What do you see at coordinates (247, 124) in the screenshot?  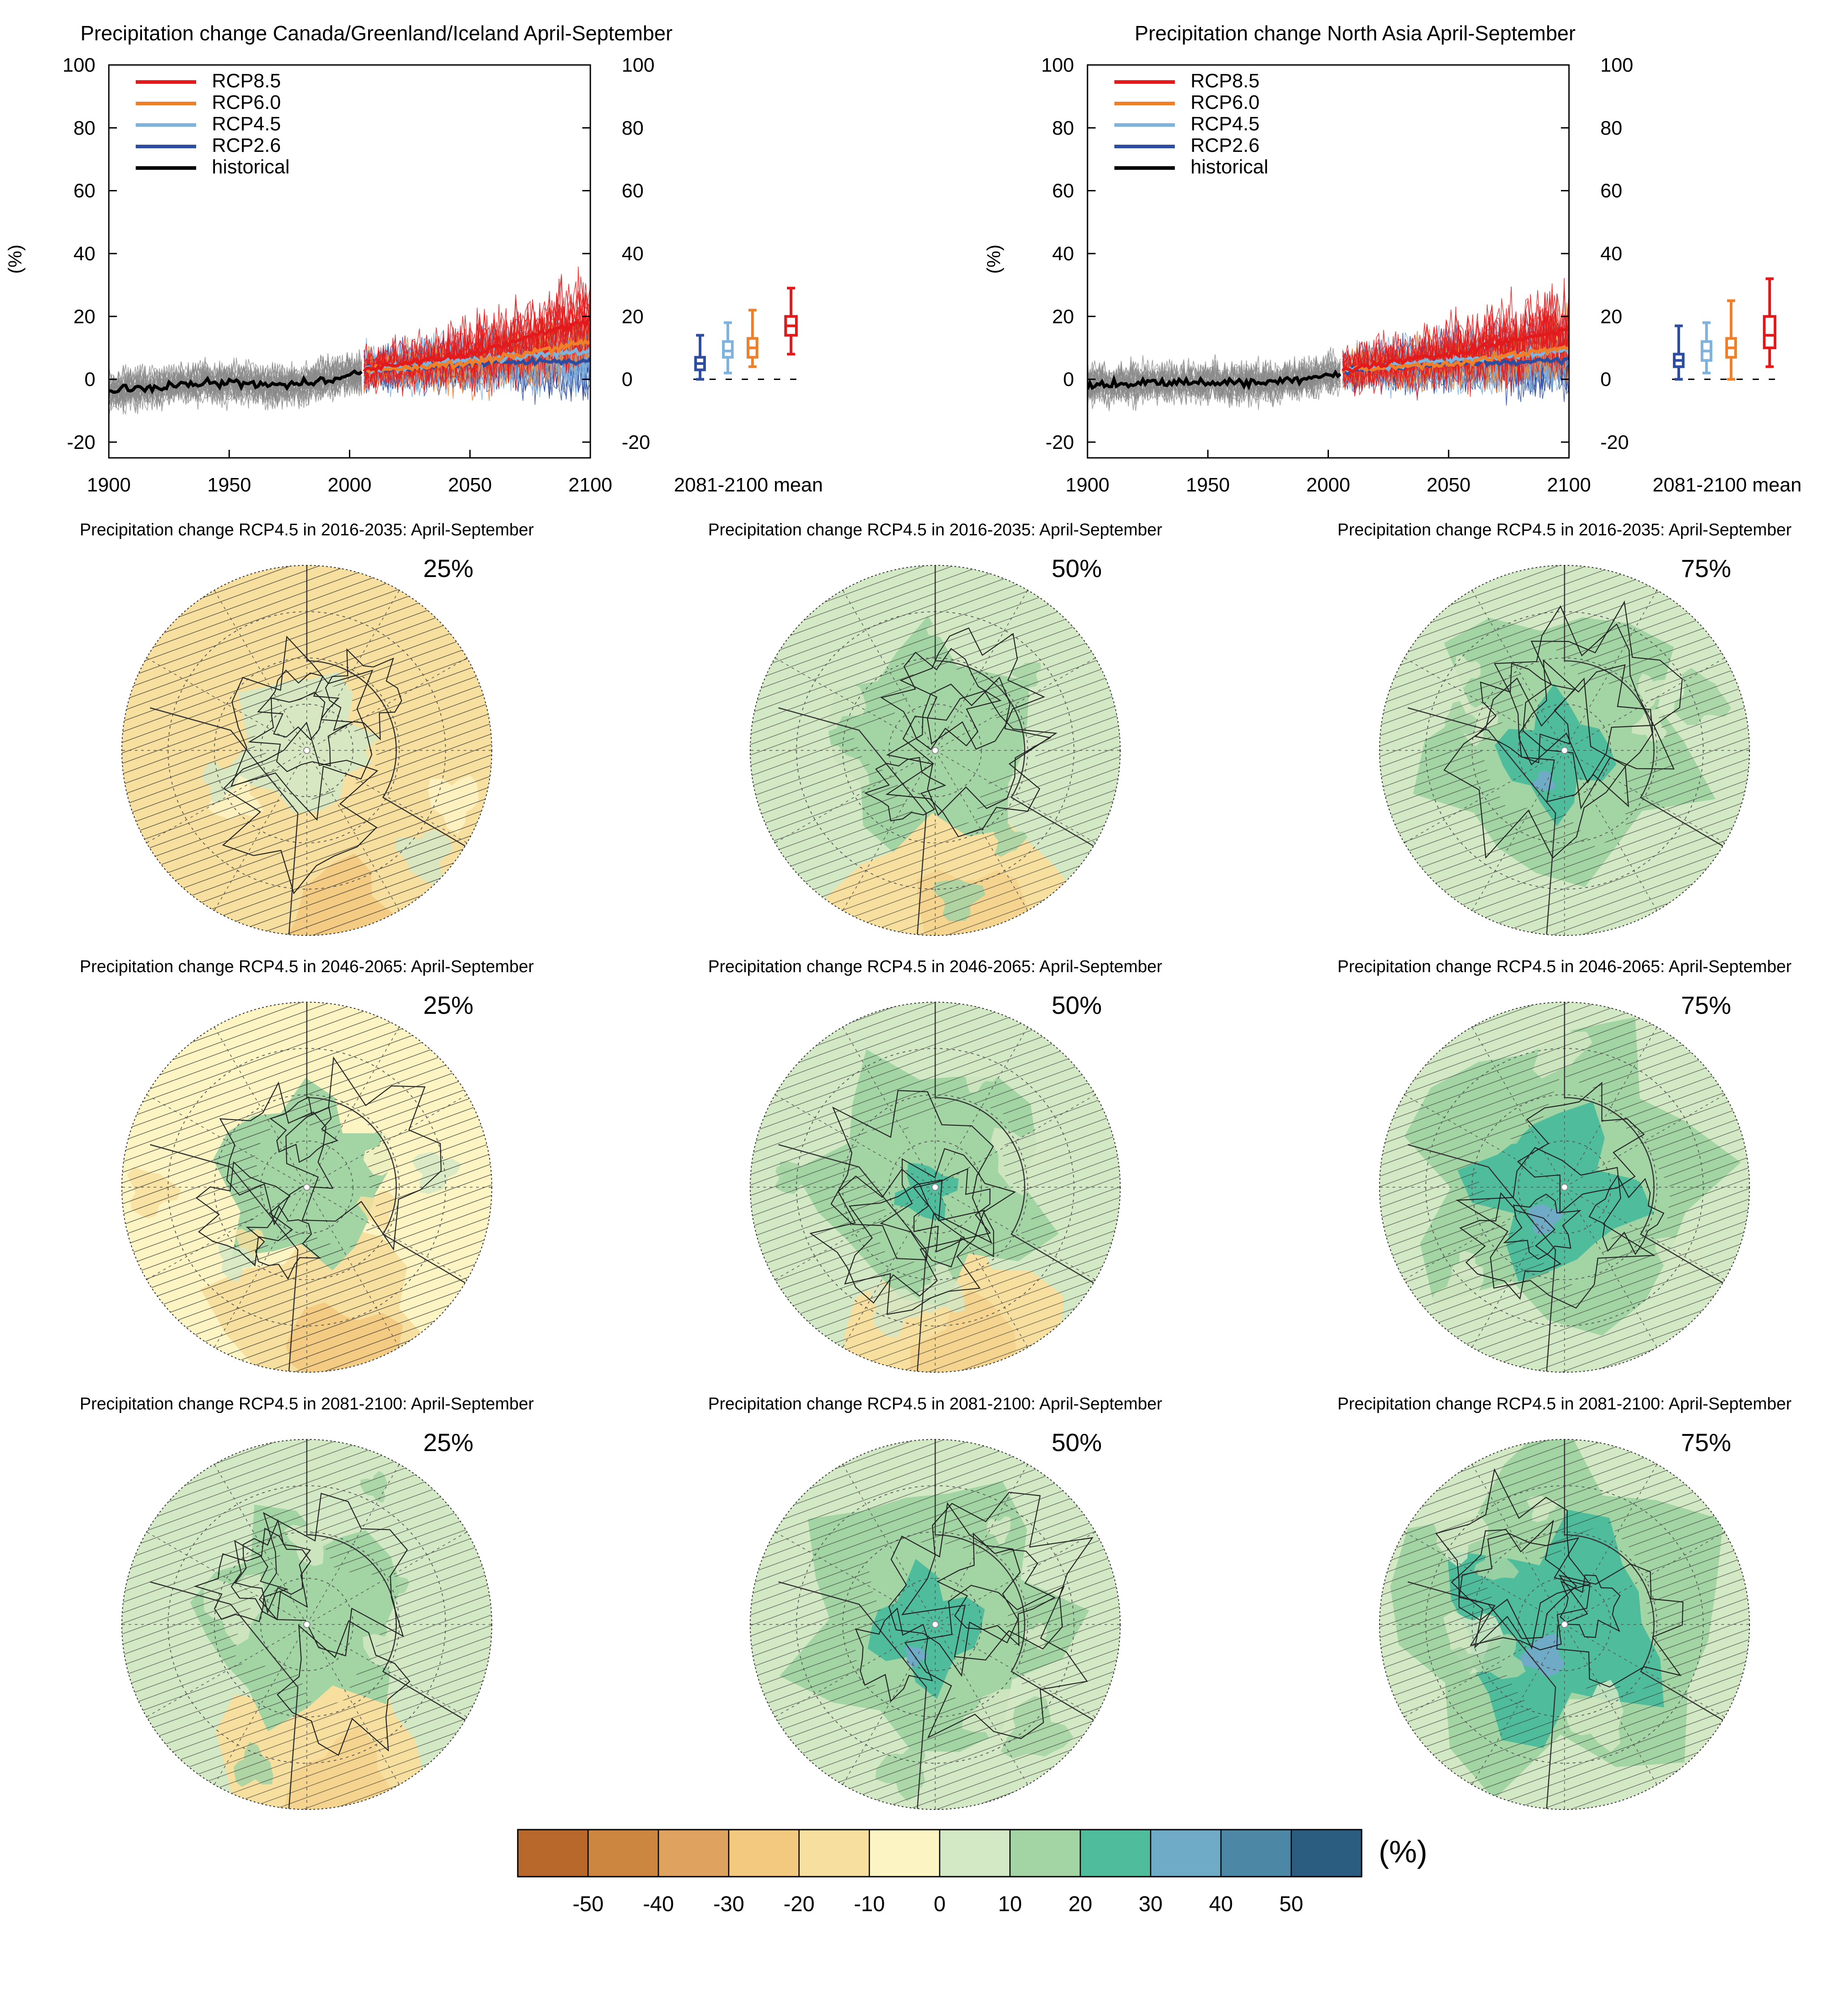 I see `legend-label: RCP4.5` at bounding box center [247, 124].